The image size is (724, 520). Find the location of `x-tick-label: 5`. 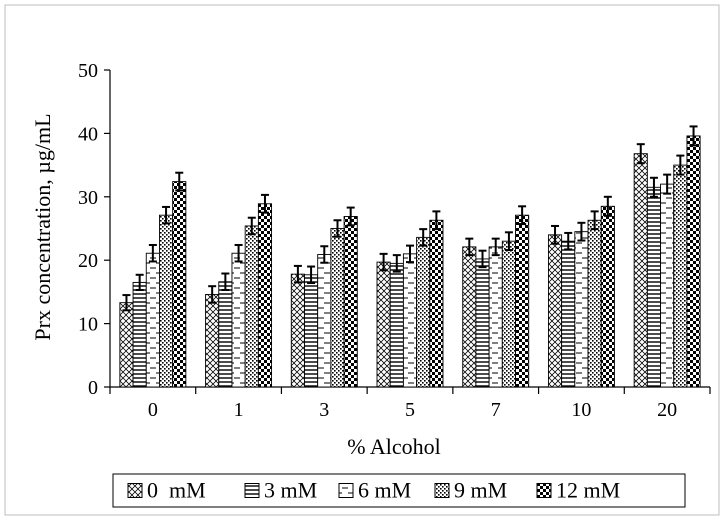

x-tick-label: 5 is located at coordinates (410, 410).